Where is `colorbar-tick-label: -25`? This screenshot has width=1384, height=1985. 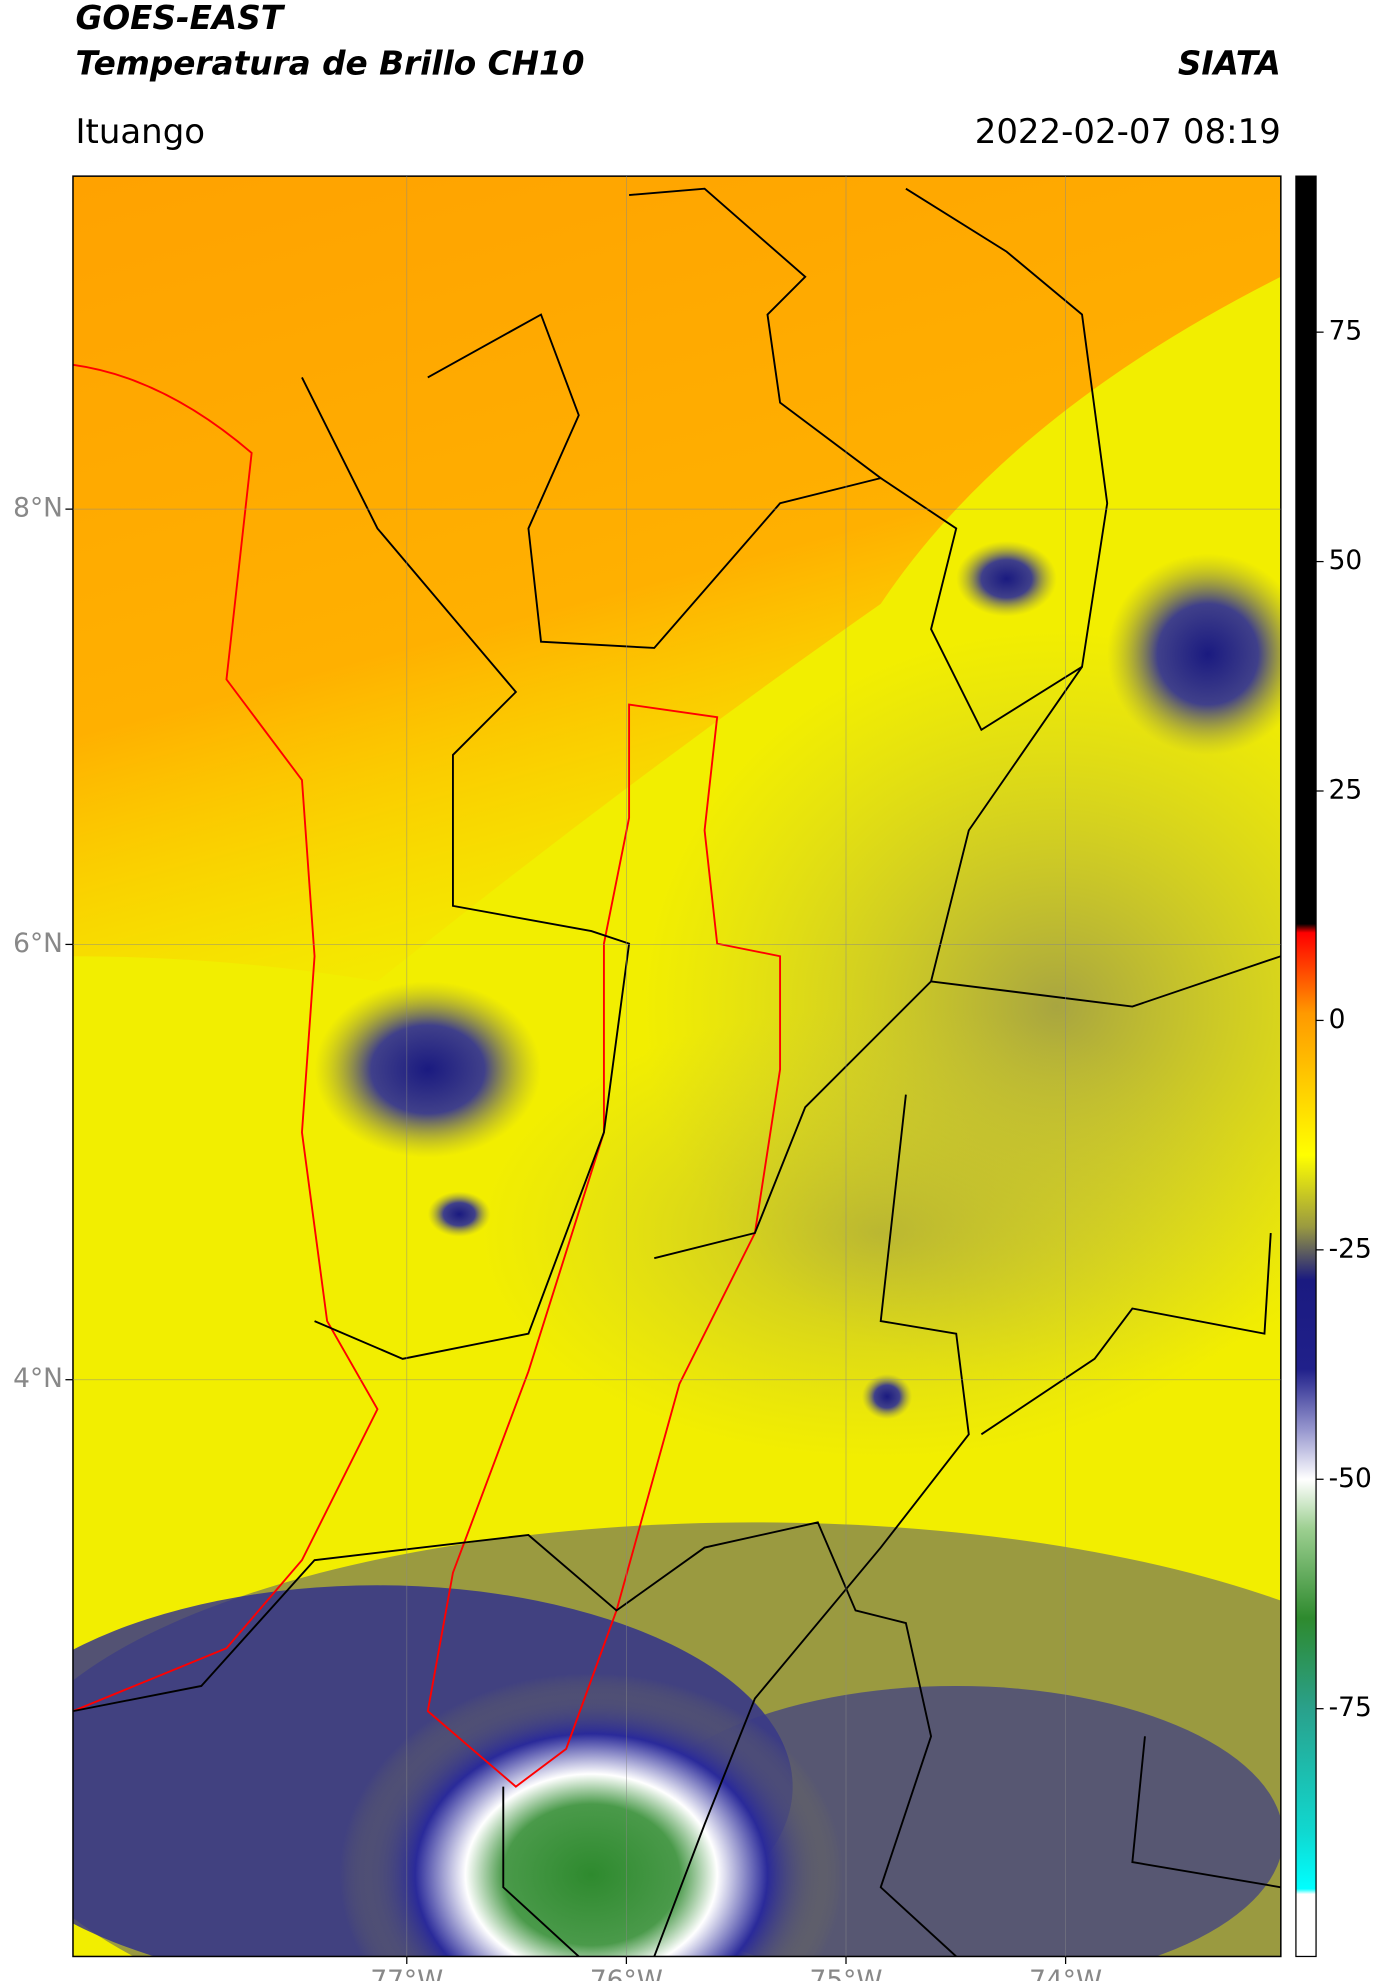 colorbar-tick-label: -25 is located at coordinates (1350, 1248).